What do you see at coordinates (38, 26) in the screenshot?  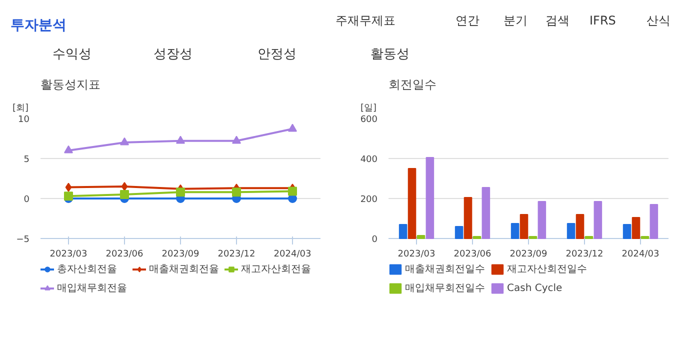 I see `text: 투자분석` at bounding box center [38, 26].